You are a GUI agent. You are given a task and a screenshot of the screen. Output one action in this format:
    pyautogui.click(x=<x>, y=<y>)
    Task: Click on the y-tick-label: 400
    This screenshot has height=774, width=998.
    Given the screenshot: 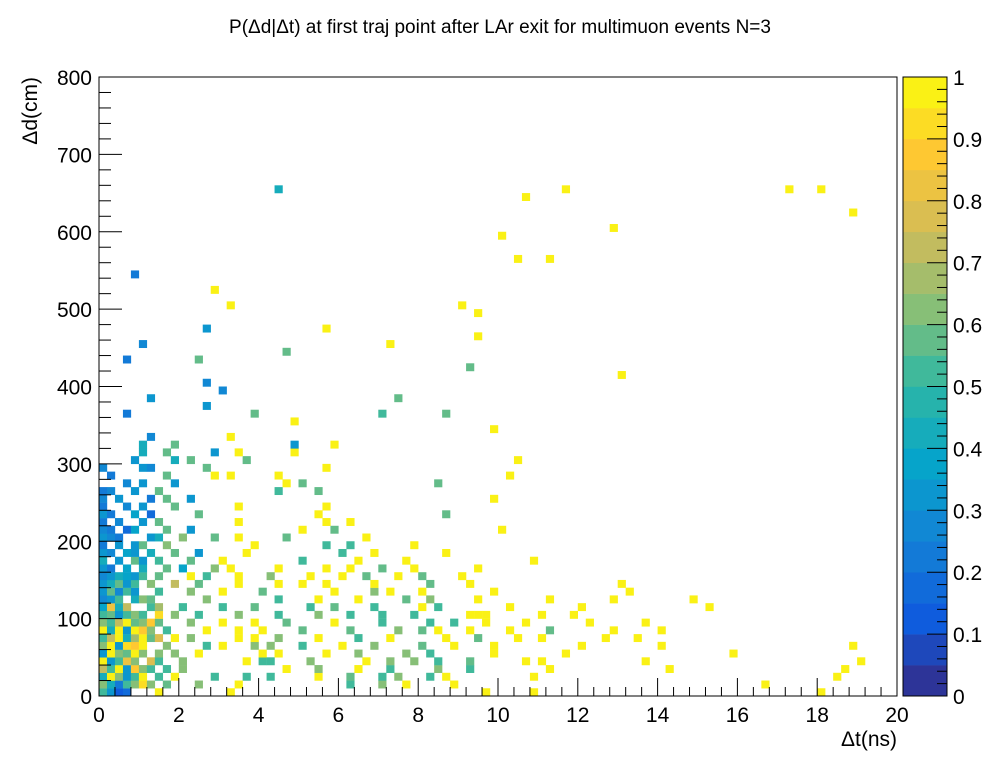 What is the action you would take?
    pyautogui.click(x=74, y=388)
    